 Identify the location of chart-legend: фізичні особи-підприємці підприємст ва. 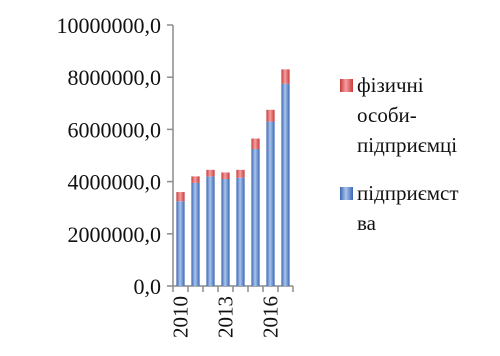
(399, 154).